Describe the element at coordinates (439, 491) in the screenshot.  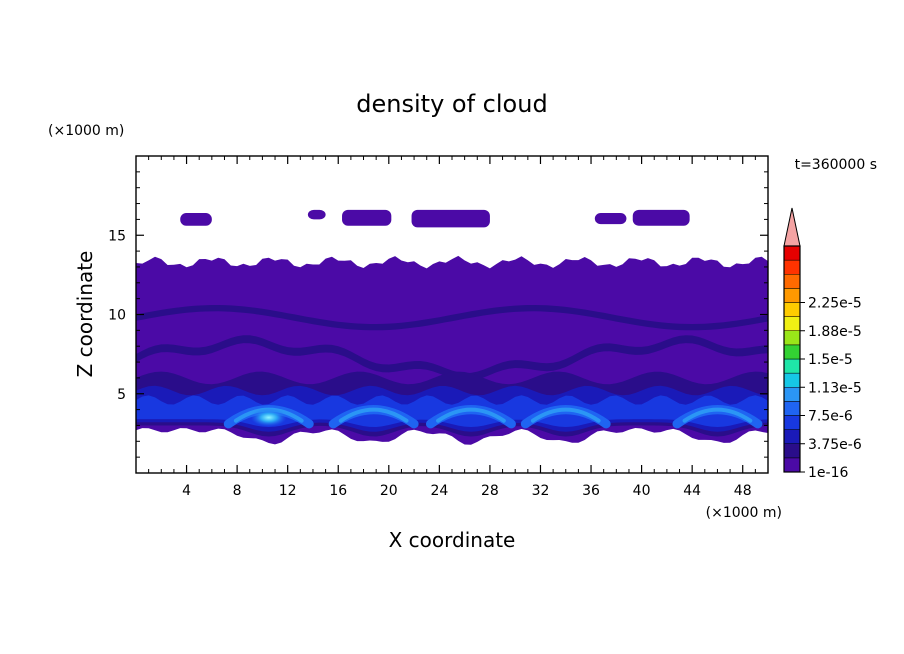
I see `x-tick-label: 24` at that location.